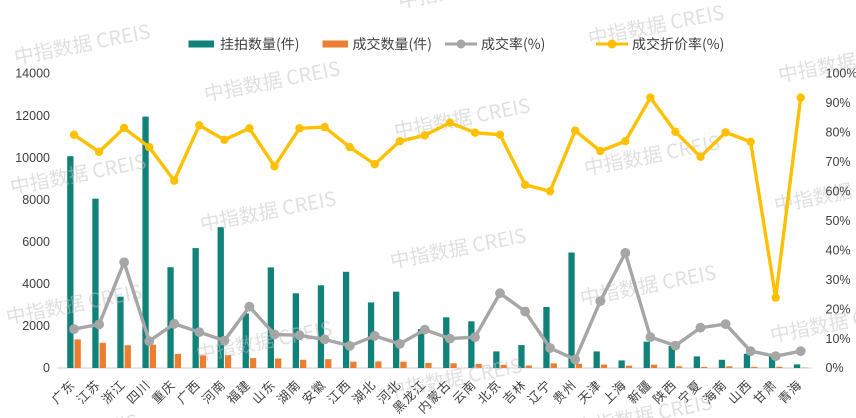 The width and height of the screenshot is (856, 418). I want to click on svg-text: 60%, so click(838, 192).